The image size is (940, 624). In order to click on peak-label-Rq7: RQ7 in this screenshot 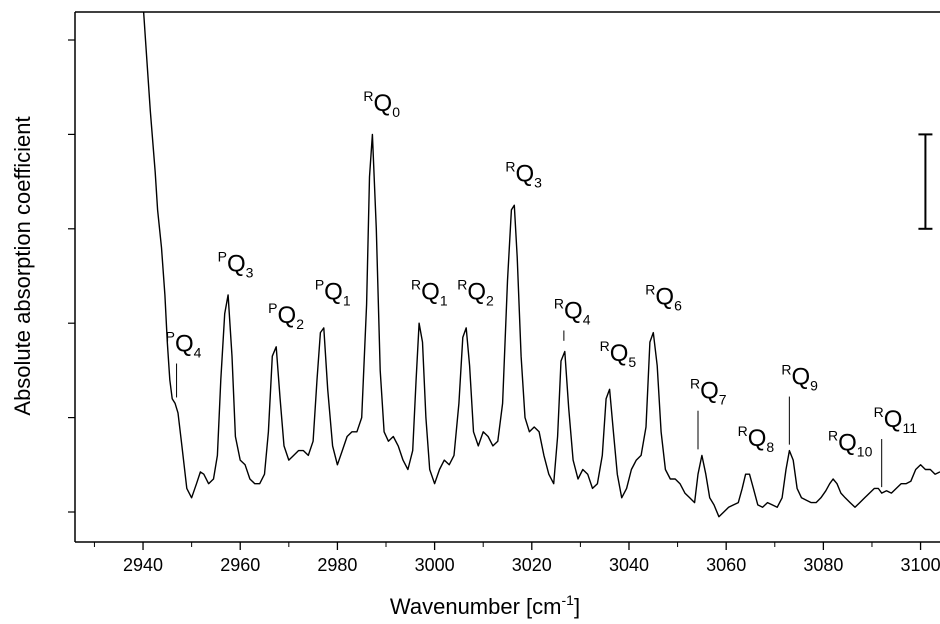, I will do `click(708, 413)`.